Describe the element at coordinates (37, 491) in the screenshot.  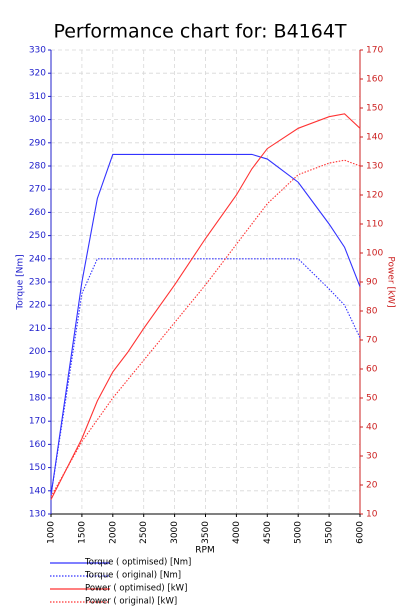
I see `y-tick-label: 140` at that location.